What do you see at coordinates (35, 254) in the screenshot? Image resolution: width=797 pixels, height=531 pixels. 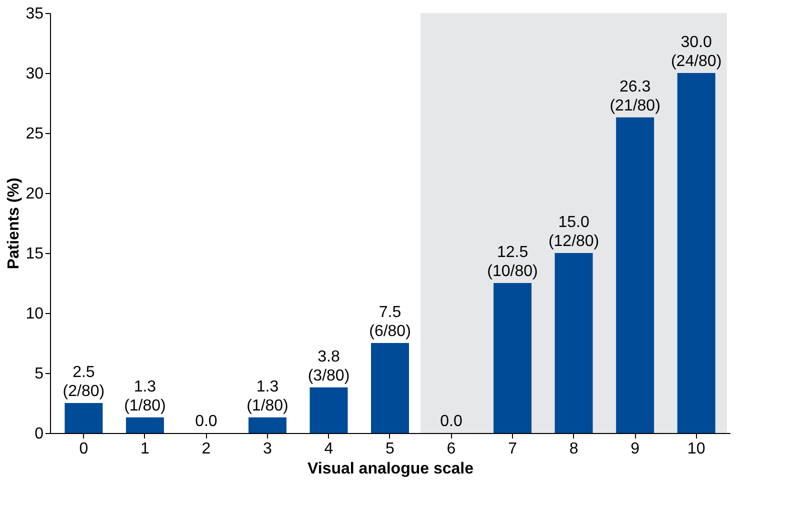 I see `y-tick-label: 15` at bounding box center [35, 254].